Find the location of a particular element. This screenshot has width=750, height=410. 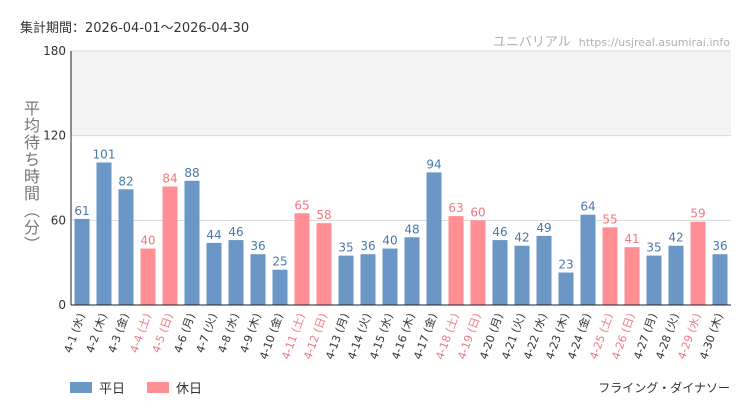

legend-item-holiday: 休日 is located at coordinates (174, 387).